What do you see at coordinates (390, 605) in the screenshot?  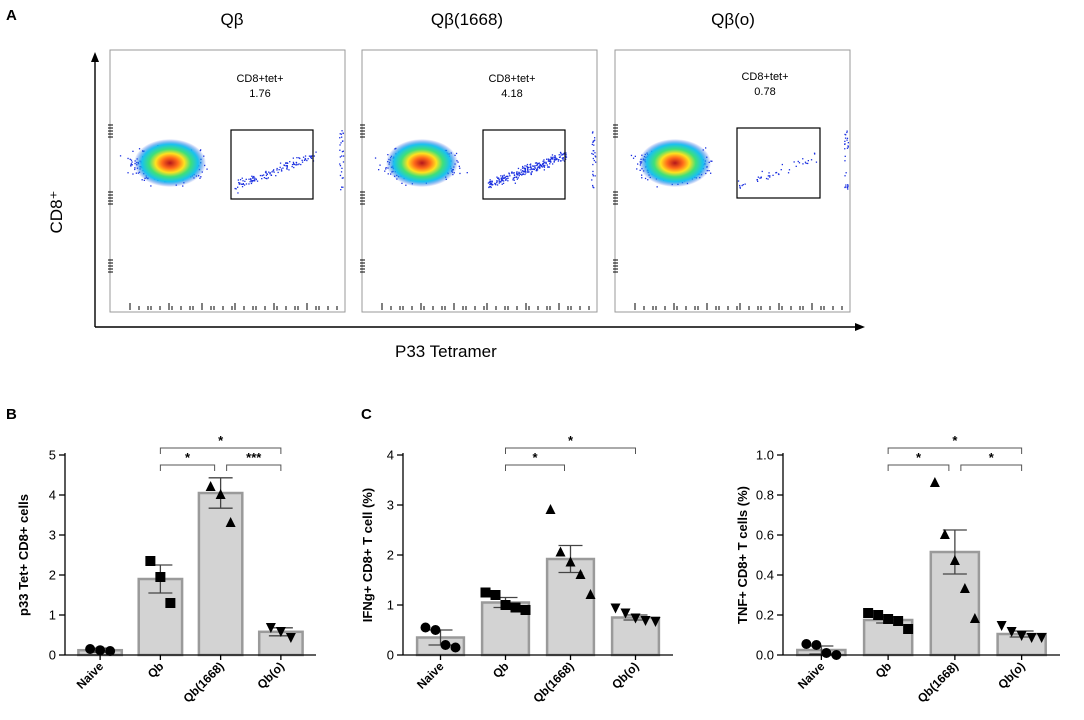 I see `y-tick-label: 1` at bounding box center [390, 605].